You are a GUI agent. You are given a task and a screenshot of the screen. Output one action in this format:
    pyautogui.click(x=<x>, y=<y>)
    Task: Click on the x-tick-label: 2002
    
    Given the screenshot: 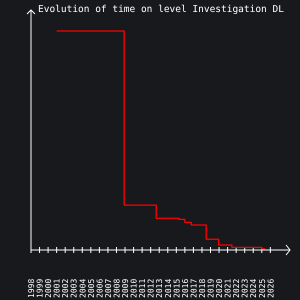 What is the action you would take?
    pyautogui.click(x=65, y=288)
    